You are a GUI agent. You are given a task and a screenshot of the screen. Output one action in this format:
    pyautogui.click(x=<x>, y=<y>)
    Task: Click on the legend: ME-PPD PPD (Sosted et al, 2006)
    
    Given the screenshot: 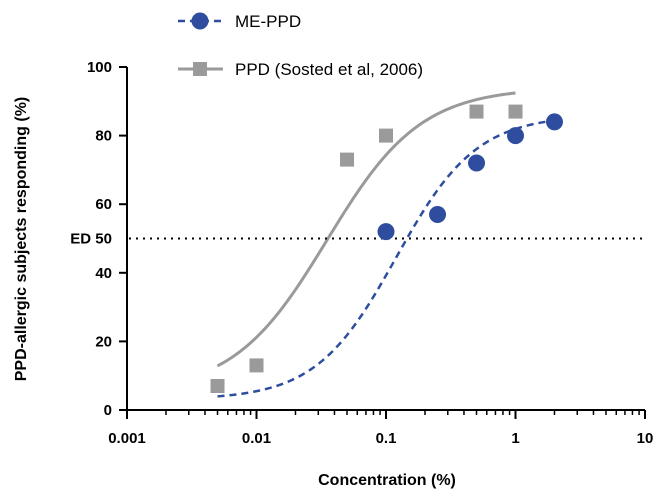 What is the action you would take?
    pyautogui.click(x=300, y=45)
    